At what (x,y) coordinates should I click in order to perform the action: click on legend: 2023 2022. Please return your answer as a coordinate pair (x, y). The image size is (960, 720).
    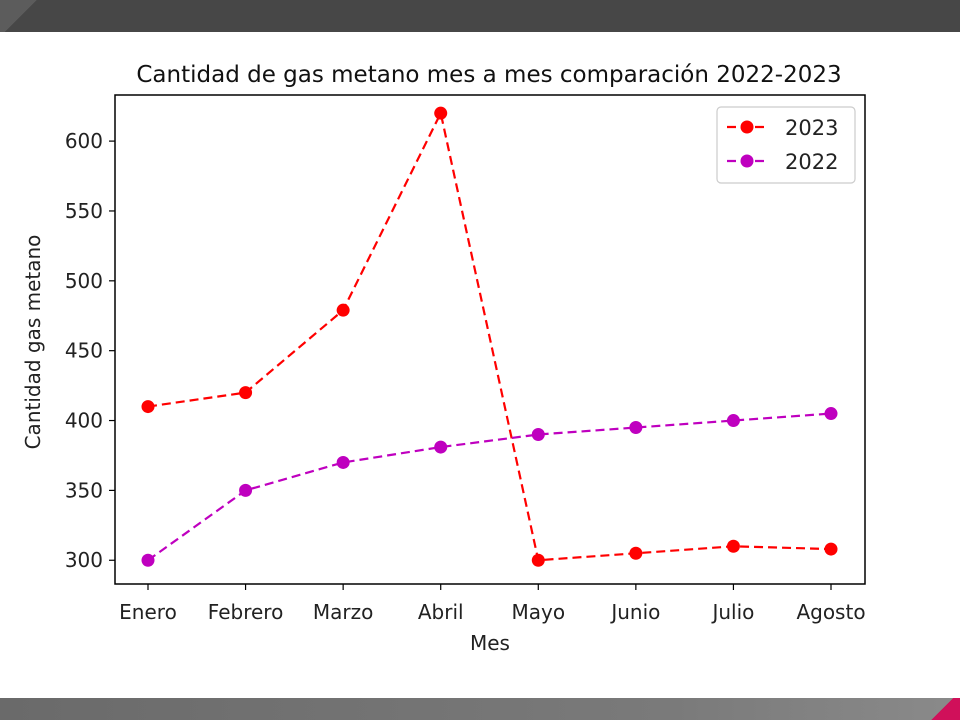
    Looking at the image, I should click on (786, 145).